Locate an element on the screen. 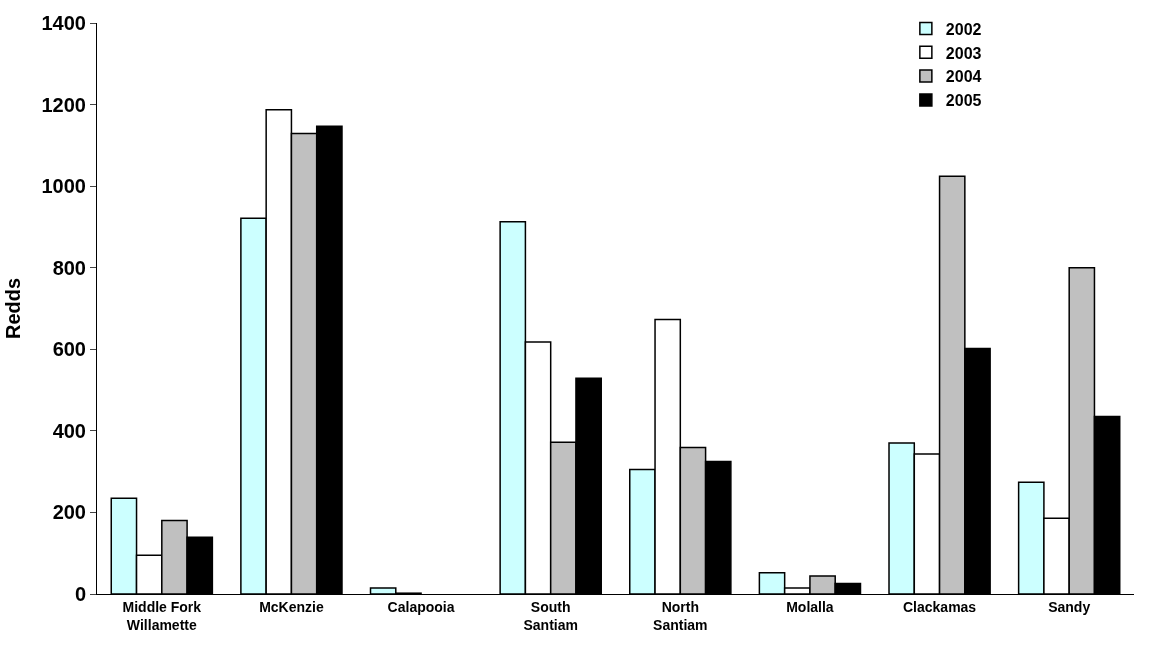 This screenshot has width=1154, height=664. y-tick-label: 1000 is located at coordinates (63, 186).